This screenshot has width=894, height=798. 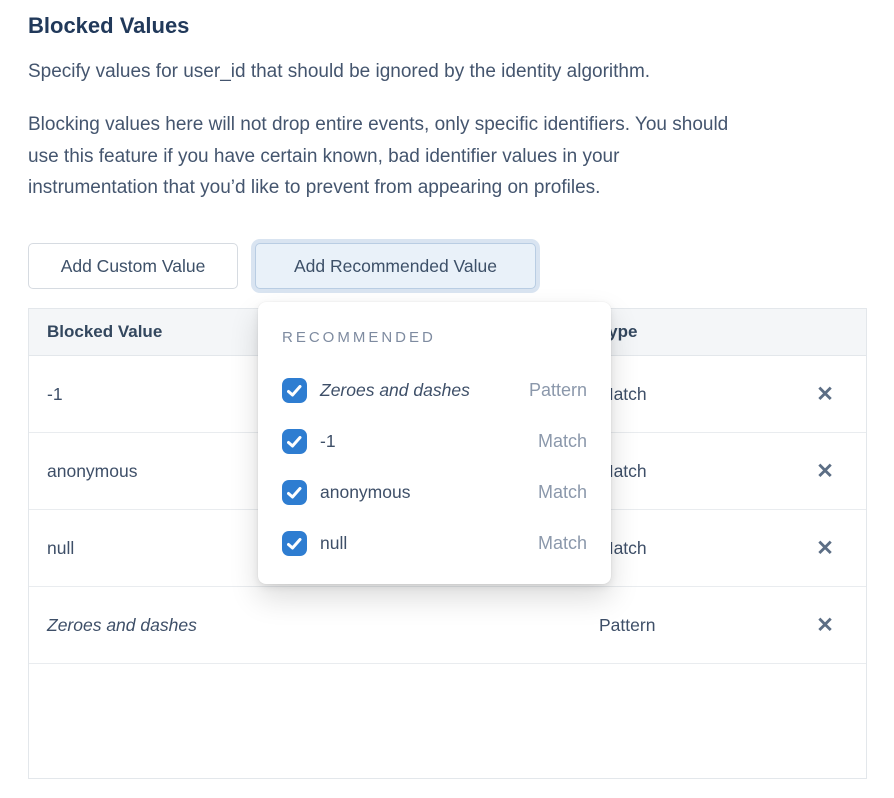 I want to click on menu-heading: RECOMMENDED, so click(x=359, y=337).